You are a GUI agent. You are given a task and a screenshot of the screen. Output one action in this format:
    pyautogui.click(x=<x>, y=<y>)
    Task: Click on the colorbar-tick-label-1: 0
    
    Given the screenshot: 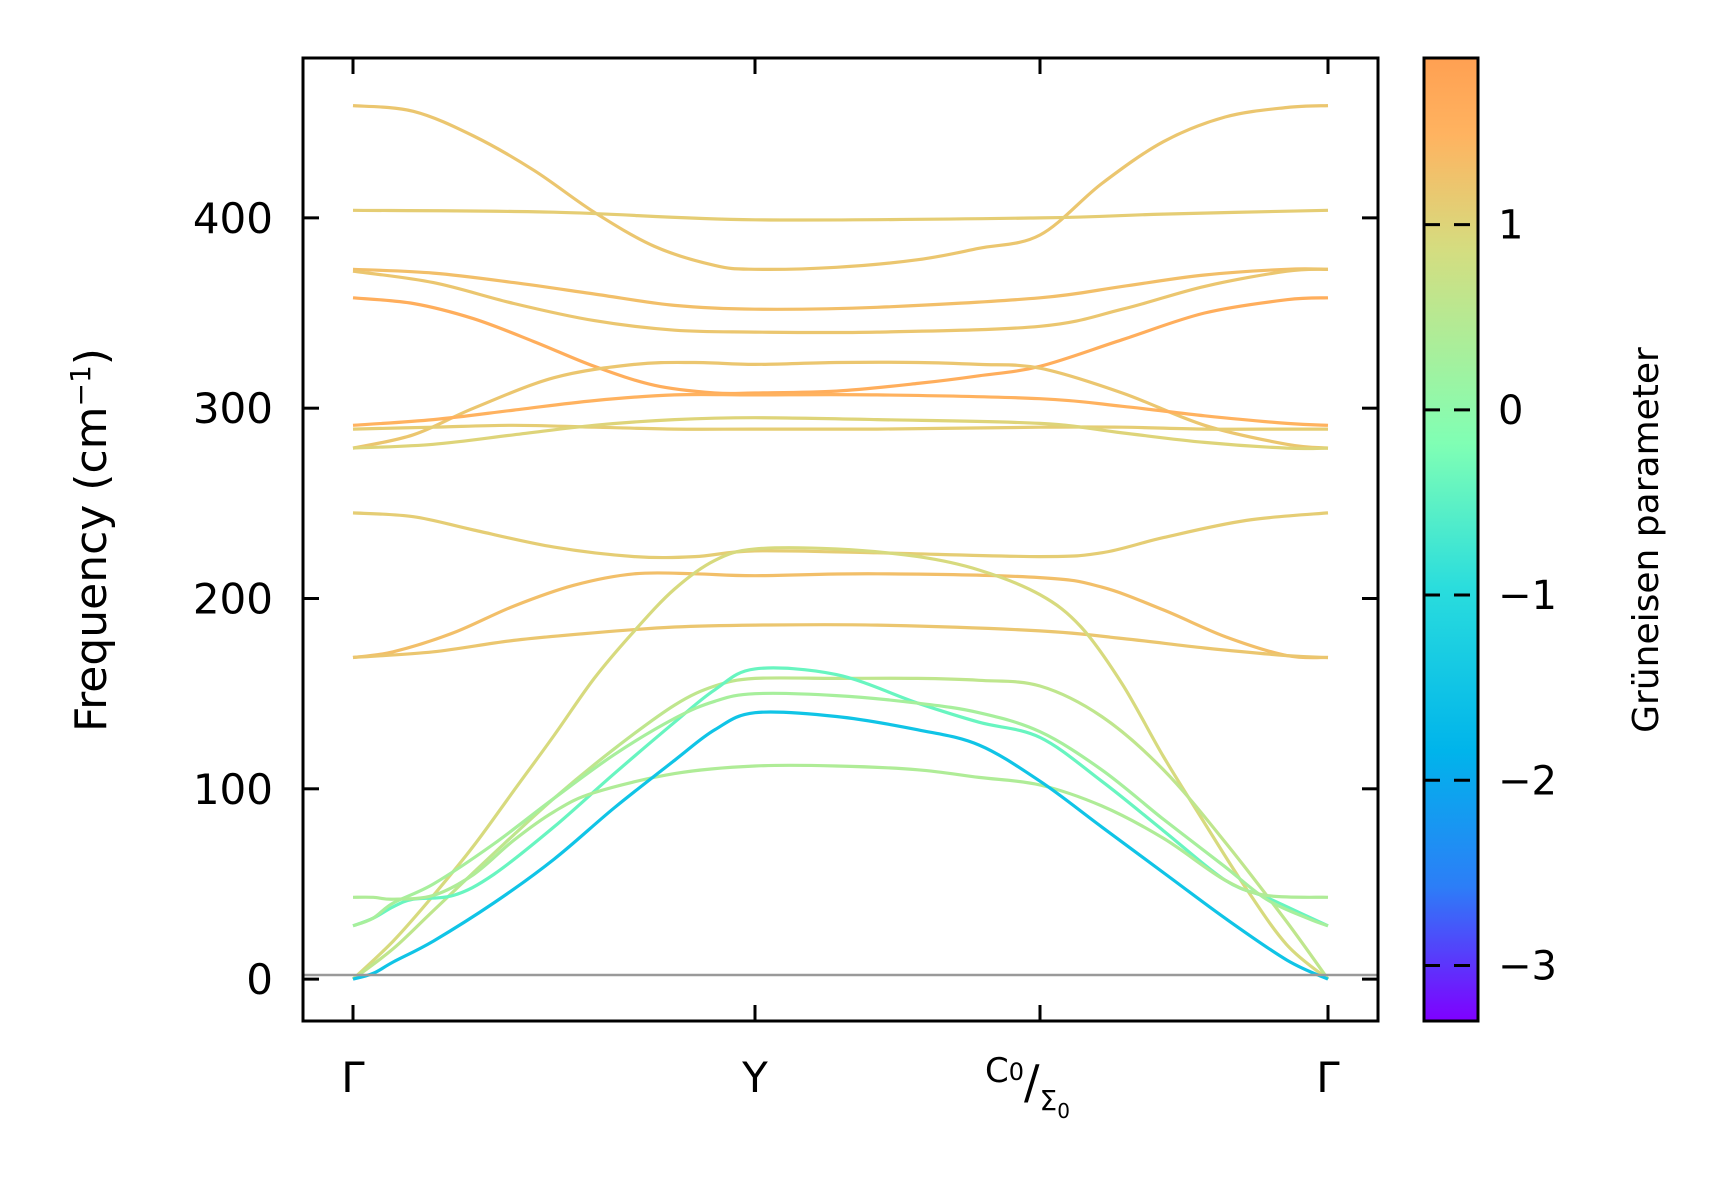 What is the action you would take?
    pyautogui.click(x=1510, y=411)
    